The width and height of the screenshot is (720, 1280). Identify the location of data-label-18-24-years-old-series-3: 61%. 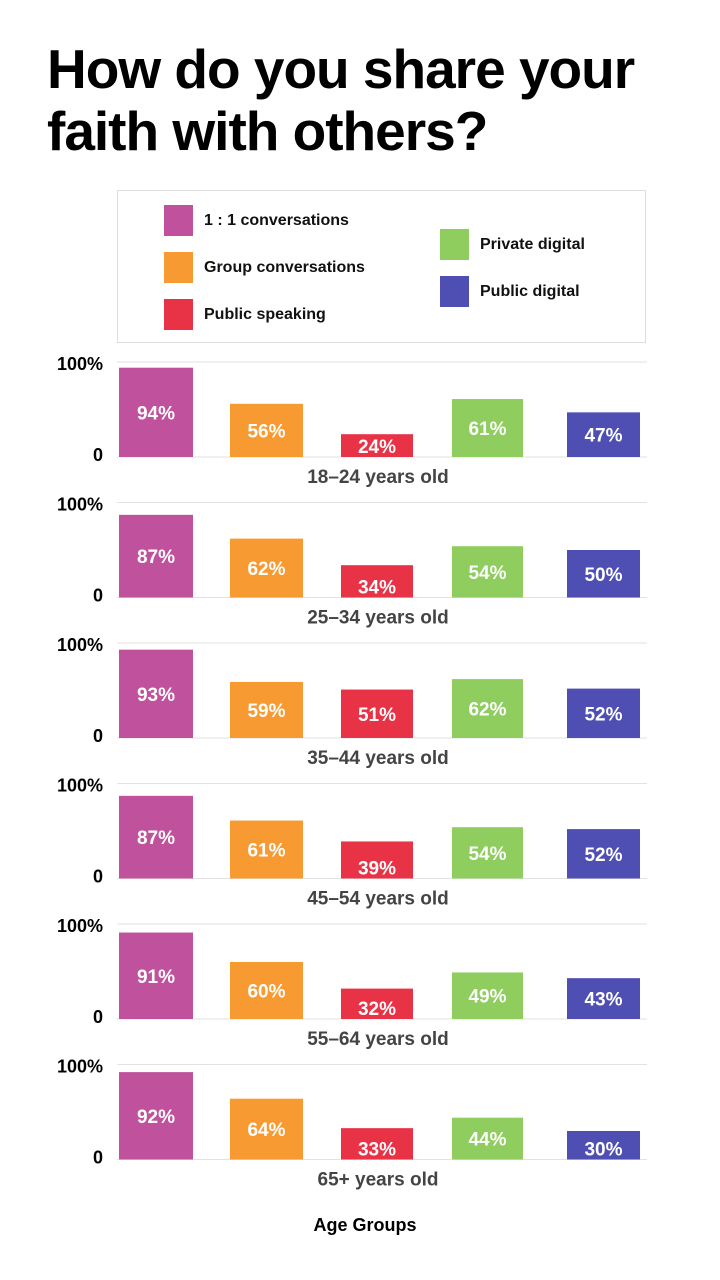
(487, 429).